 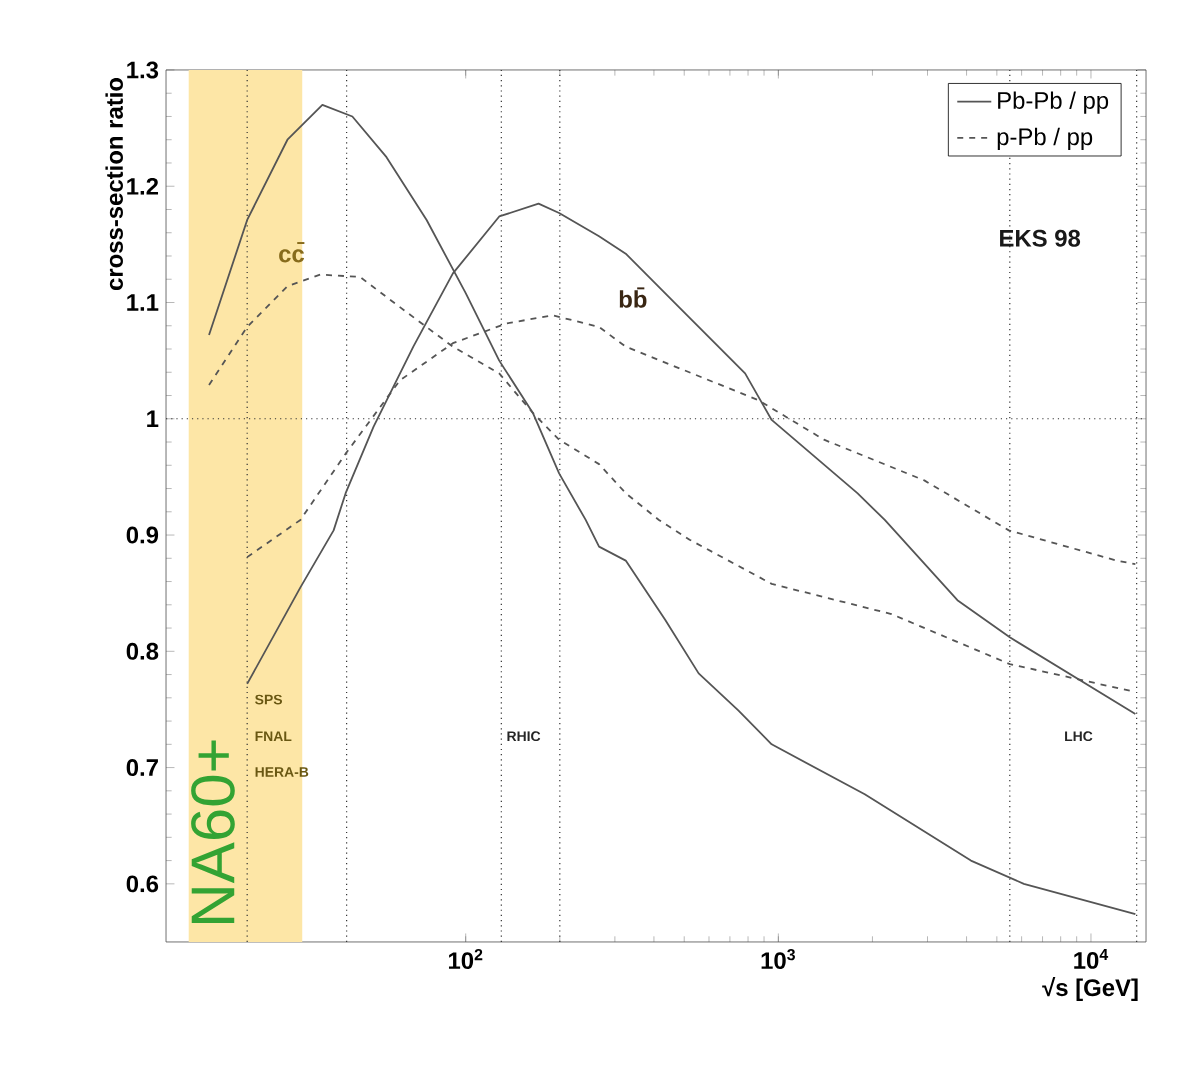 What do you see at coordinates (142, 535) in the screenshot?
I see `y-tick-label: 0.9` at bounding box center [142, 535].